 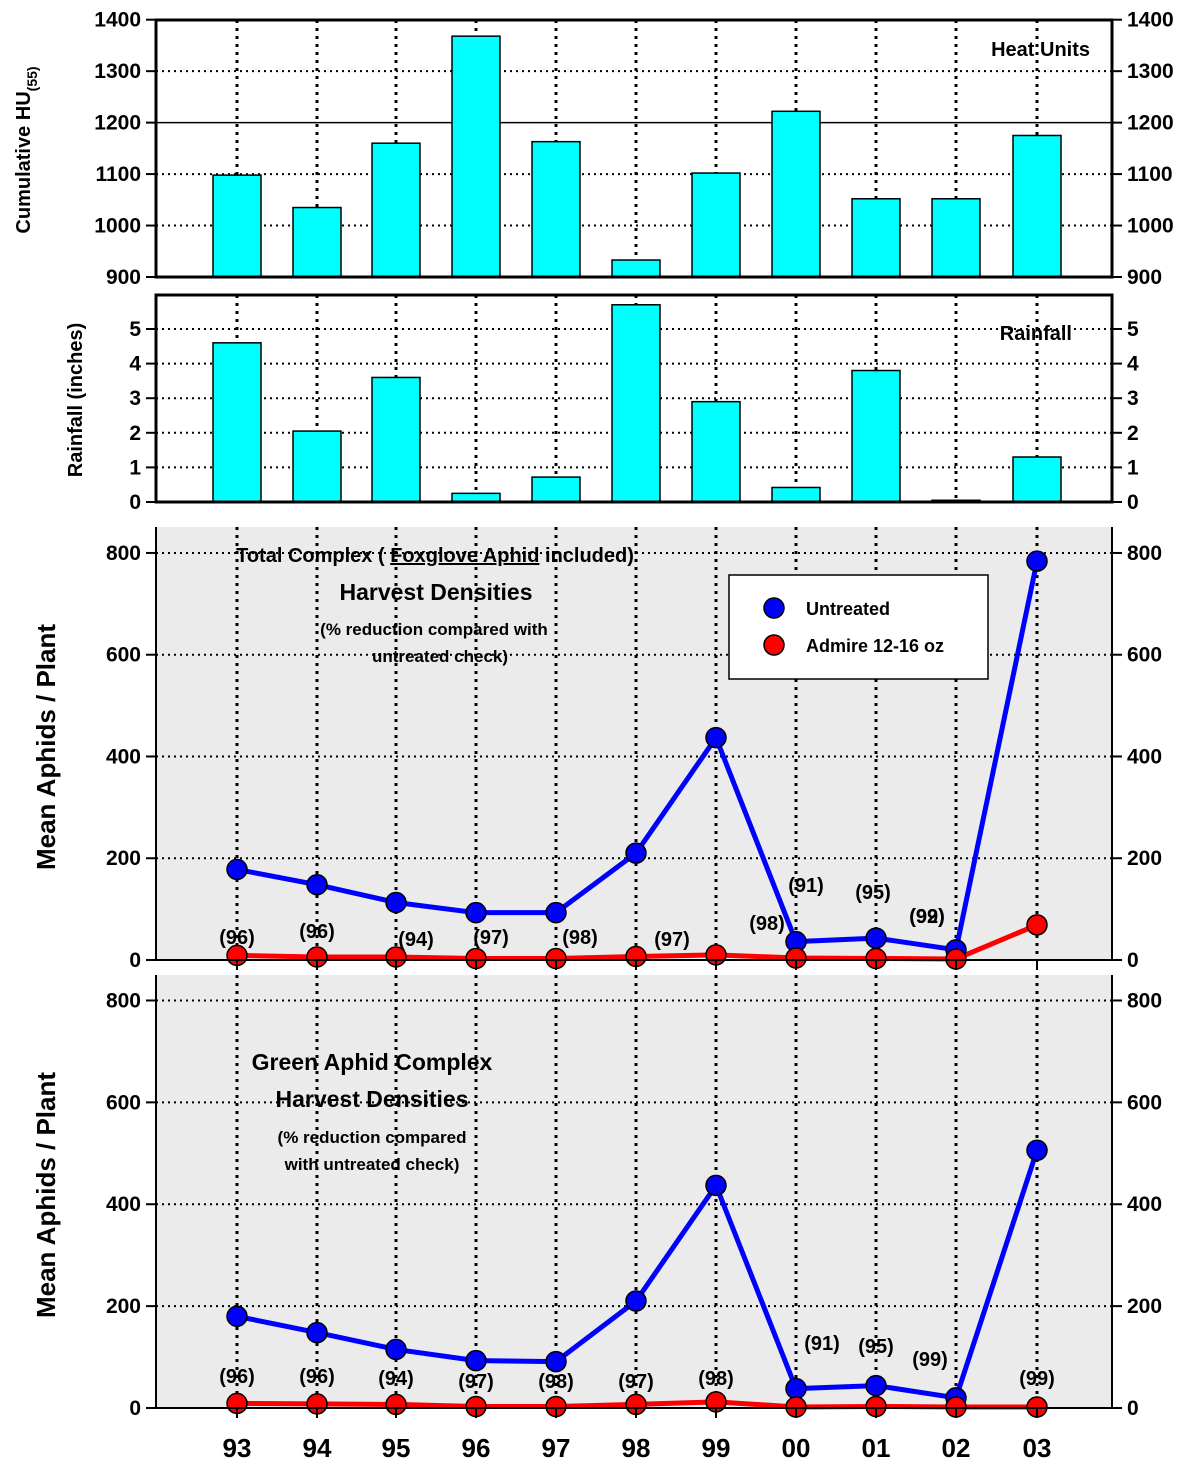 What do you see at coordinates (873, 893) in the screenshot?
I see `total-pct-label-01: (95)` at bounding box center [873, 893].